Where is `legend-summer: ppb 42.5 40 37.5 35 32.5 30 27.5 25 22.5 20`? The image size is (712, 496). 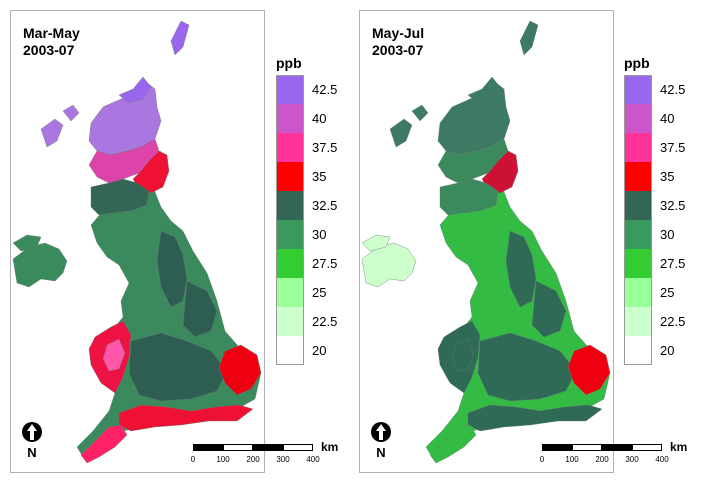
legend-summer: ppb 42.5 40 37.5 35 32.5 30 27.5 25 22.5 20 is located at coordinates (660, 215).